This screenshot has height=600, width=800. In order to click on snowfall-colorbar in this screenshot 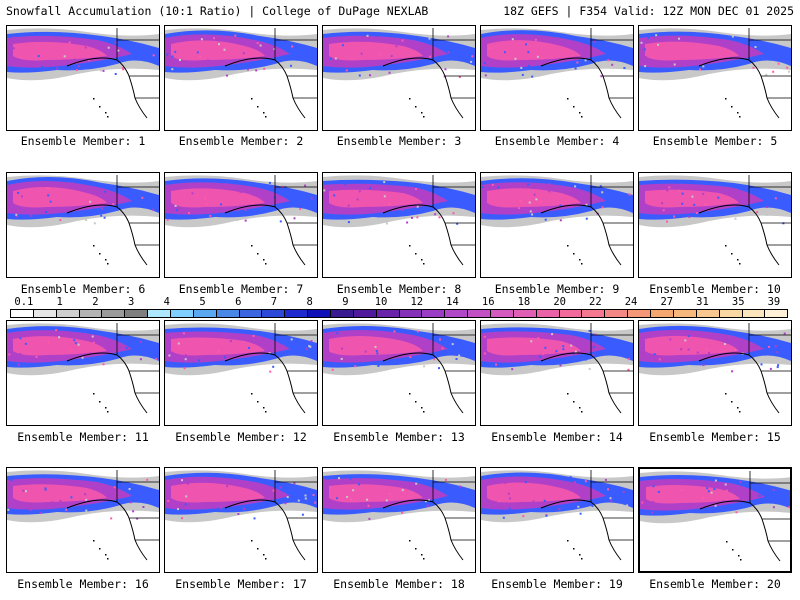, I will do `click(399, 313)`.